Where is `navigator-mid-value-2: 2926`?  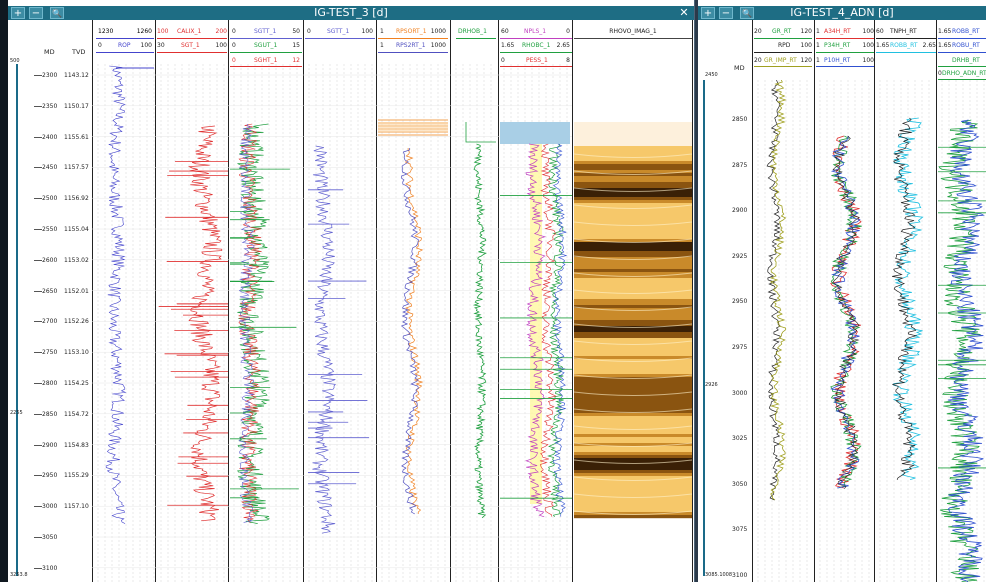
navigator-mid-value-2: 2926 is located at coordinates (711, 385).